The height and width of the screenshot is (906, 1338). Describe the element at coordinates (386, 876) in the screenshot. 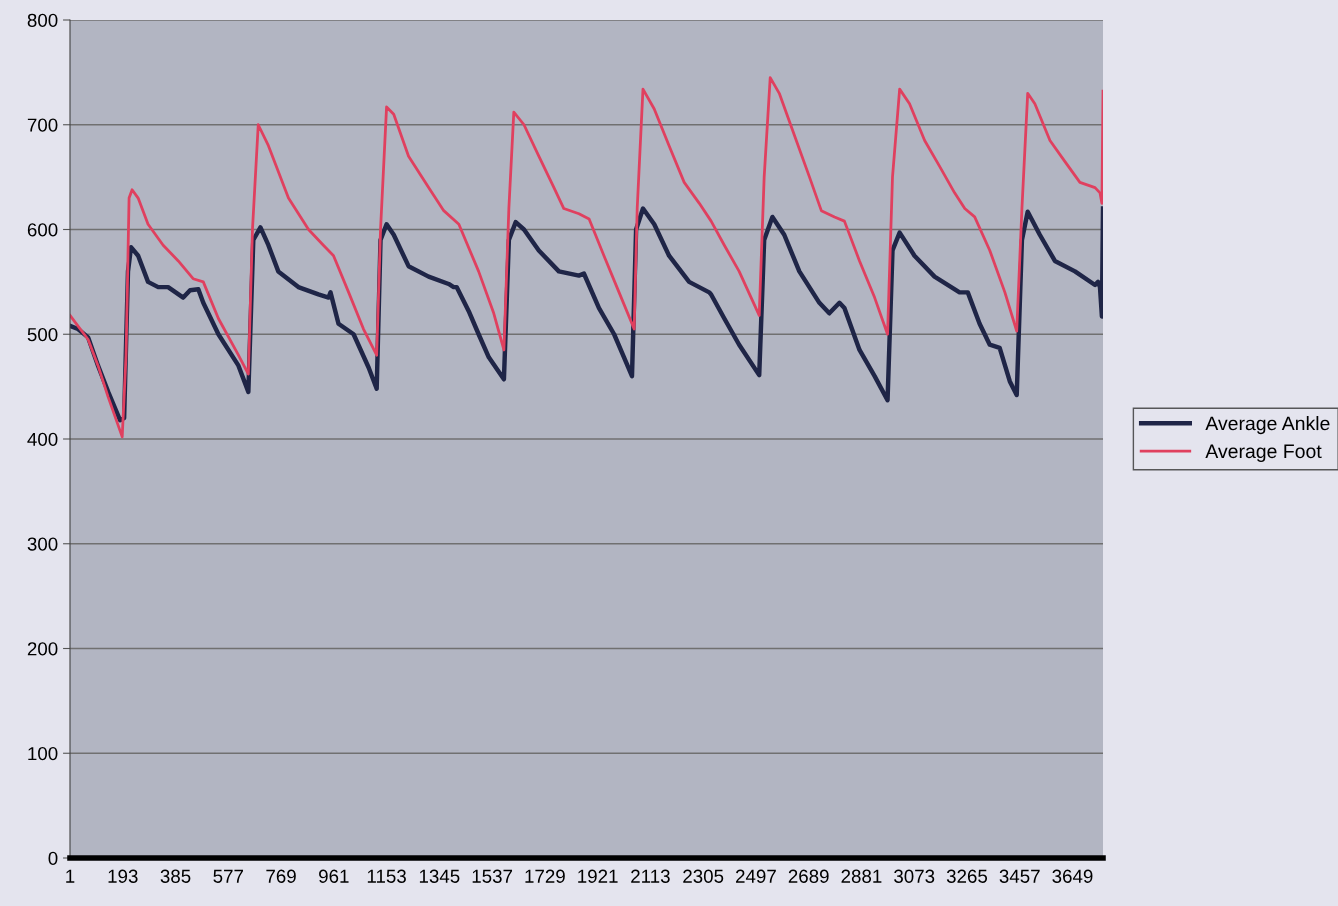

I see `x-tick-label: 1153` at that location.